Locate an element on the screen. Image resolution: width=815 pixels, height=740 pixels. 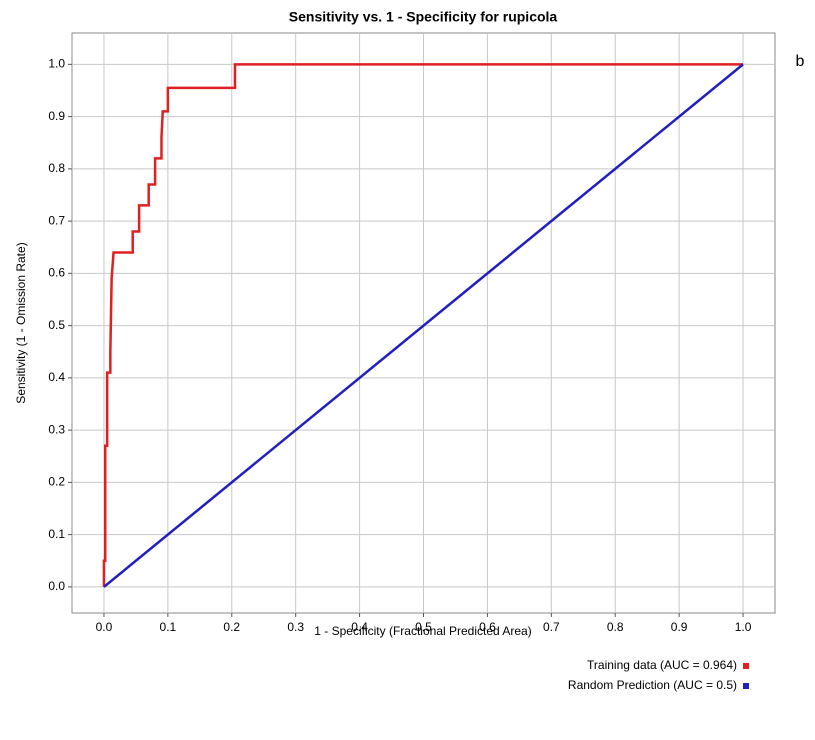
y-tick-label: 1.0 is located at coordinates (56, 64).